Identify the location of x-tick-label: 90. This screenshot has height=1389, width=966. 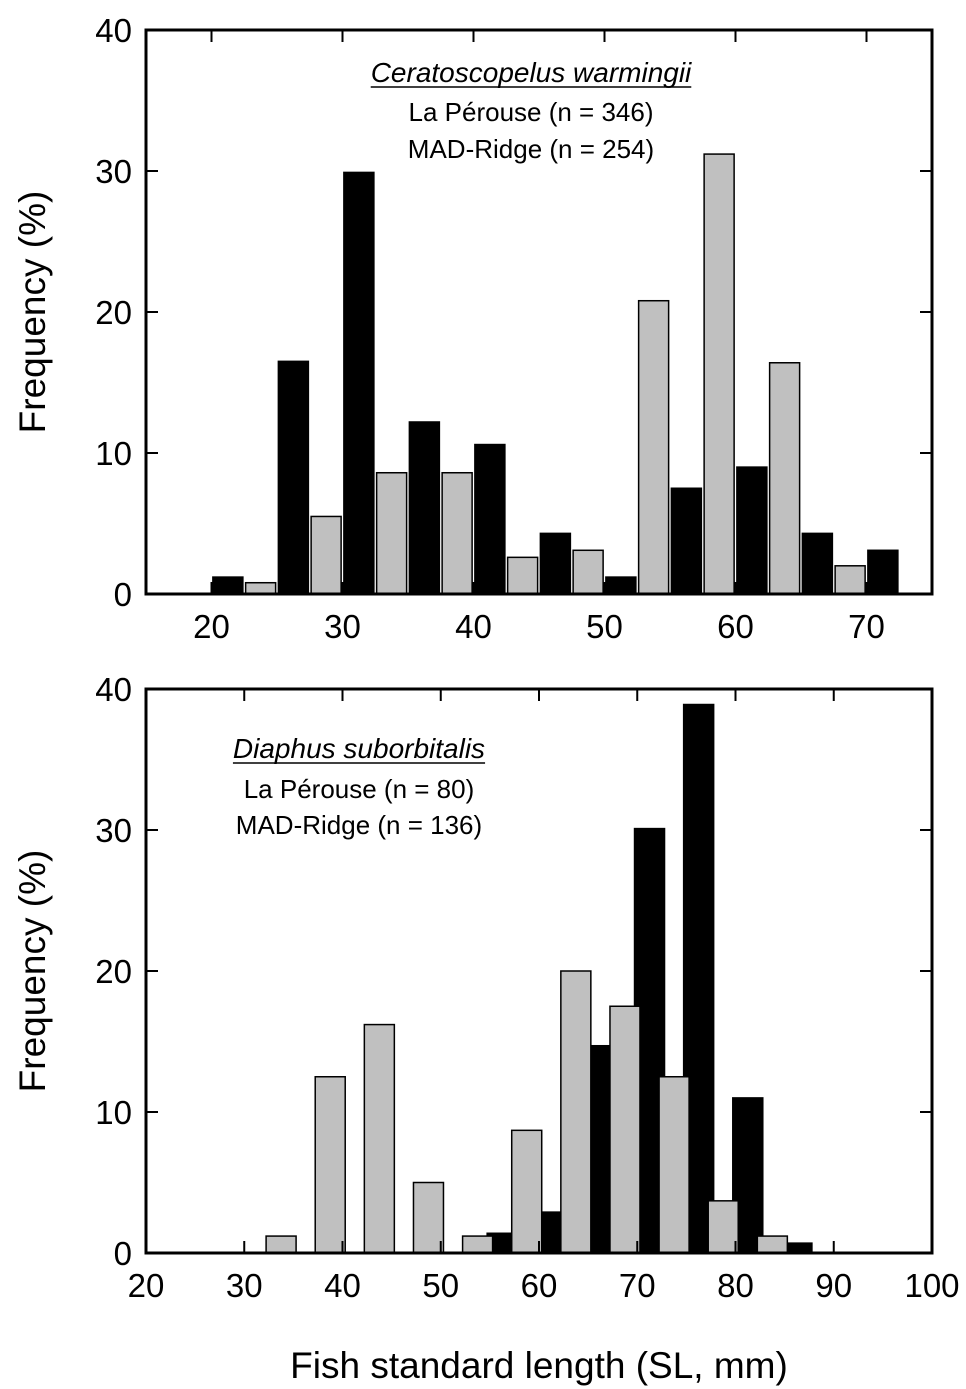
(833, 1285).